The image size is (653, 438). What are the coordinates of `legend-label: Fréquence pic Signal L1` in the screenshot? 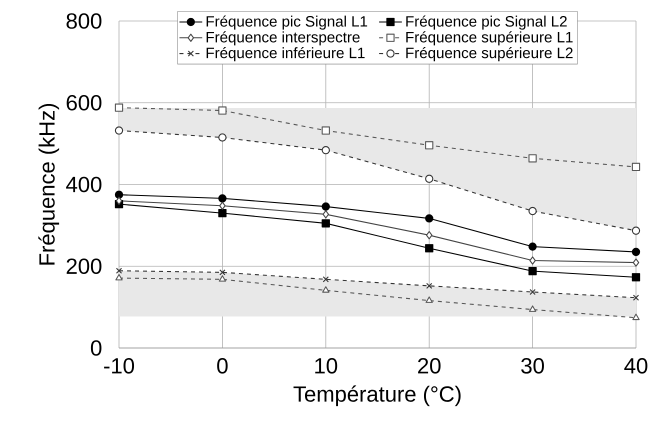 It's located at (287, 22).